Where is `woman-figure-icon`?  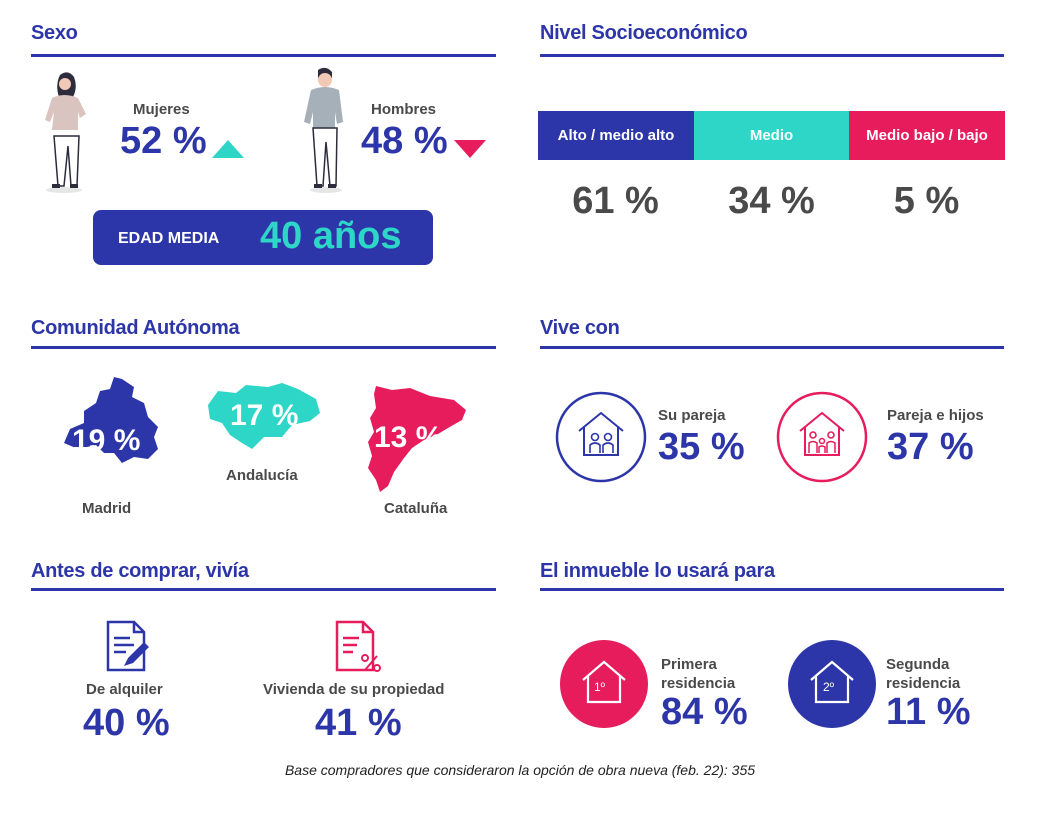
woman-figure-icon is located at coordinates (65, 132).